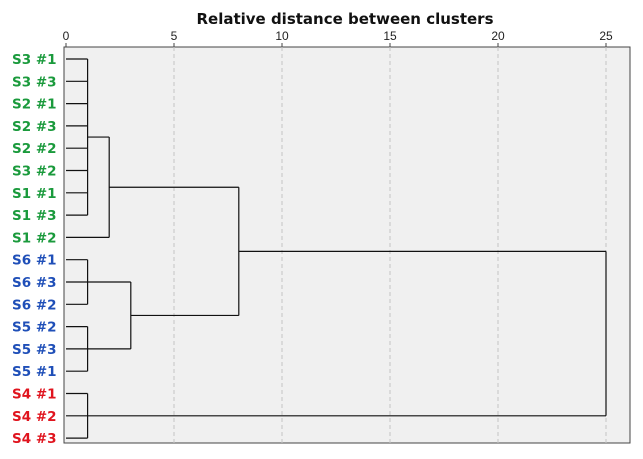 Image resolution: width=643 pixels, height=459 pixels. What do you see at coordinates (34, 172) in the screenshot?
I see `leaf-label: S3 #2` at bounding box center [34, 172].